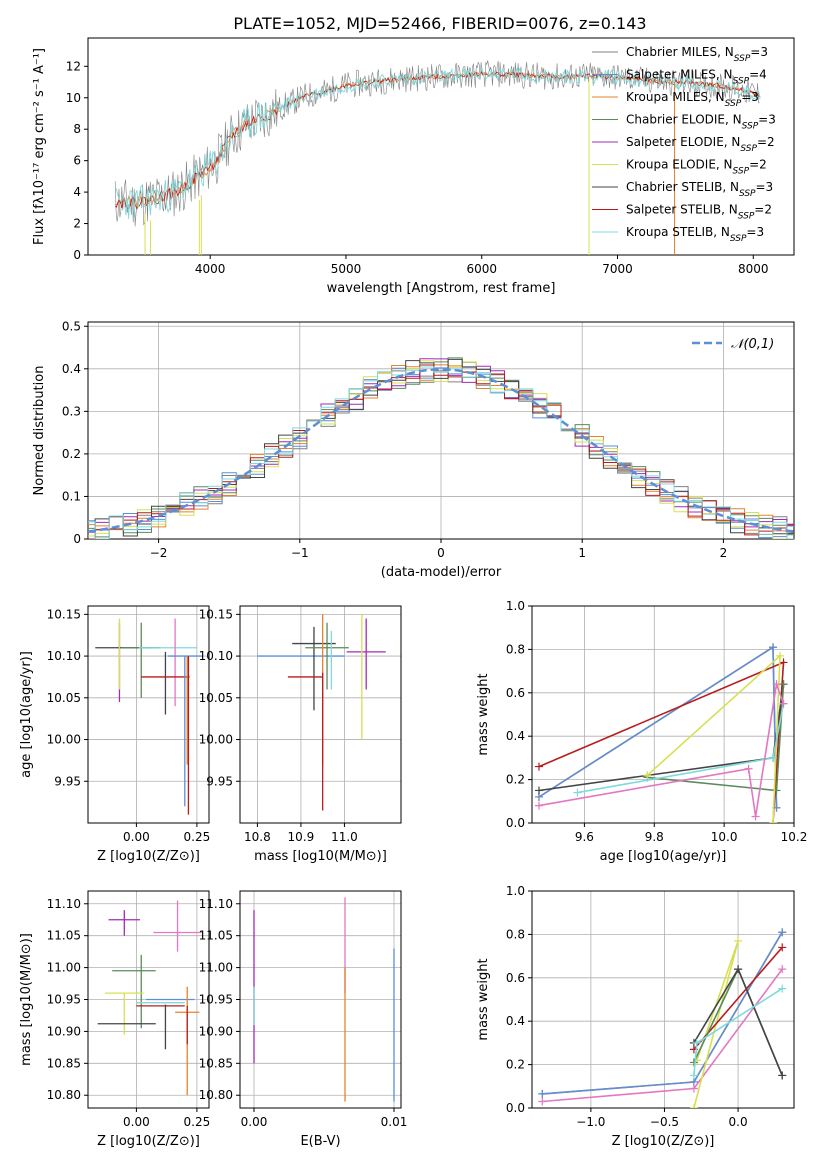 The width and height of the screenshot is (819, 1170). I want to click on y-tick-label: 8, so click(77, 129).